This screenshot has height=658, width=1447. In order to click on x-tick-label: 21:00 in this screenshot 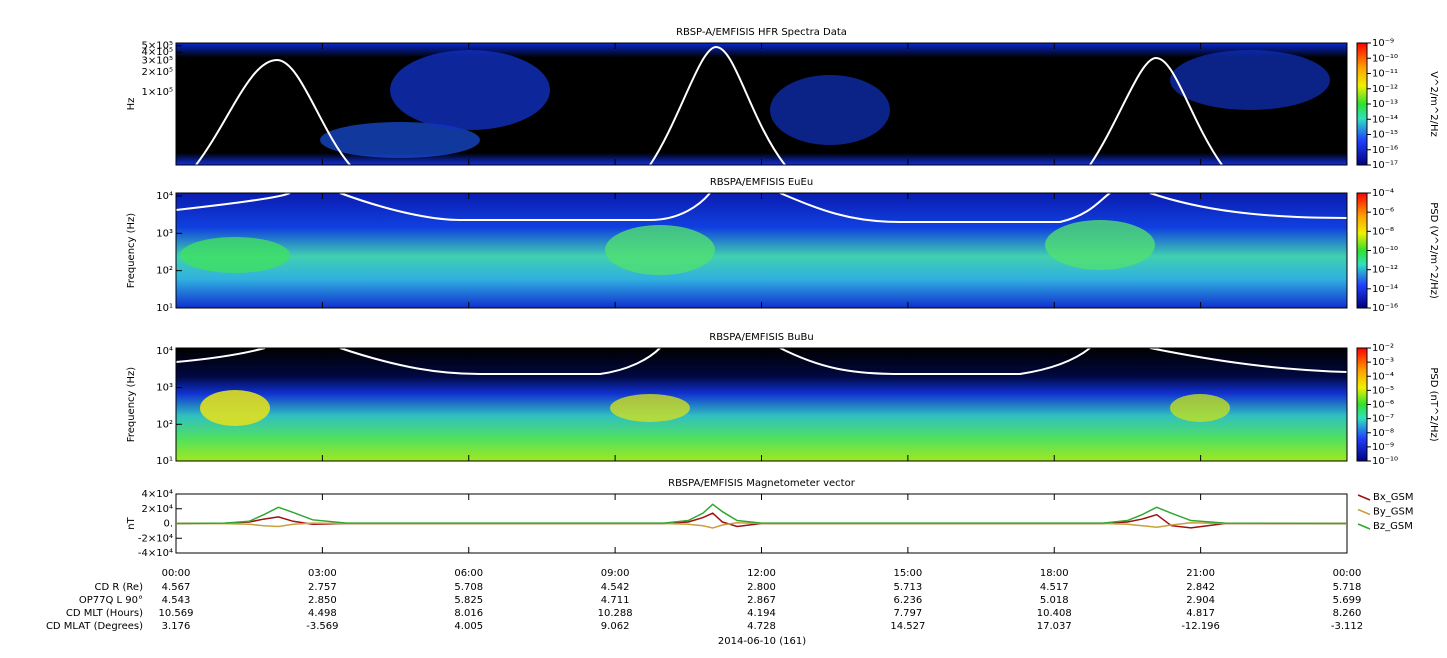, I will do `click(1200, 573)`.